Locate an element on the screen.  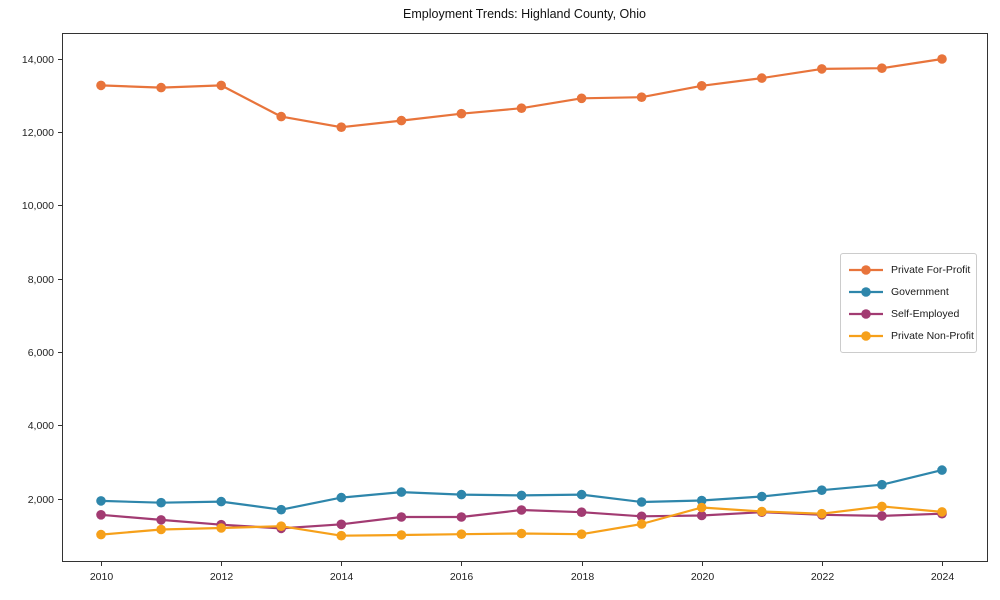
x-tick-label: 2022 is located at coordinates (823, 577).